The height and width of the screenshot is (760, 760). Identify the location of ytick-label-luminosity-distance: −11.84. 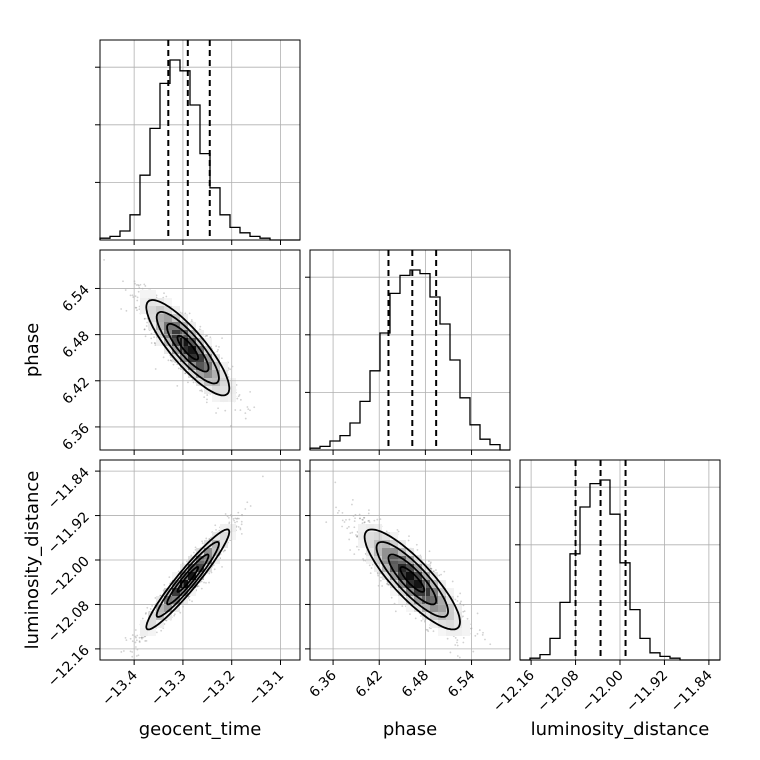
(69, 489).